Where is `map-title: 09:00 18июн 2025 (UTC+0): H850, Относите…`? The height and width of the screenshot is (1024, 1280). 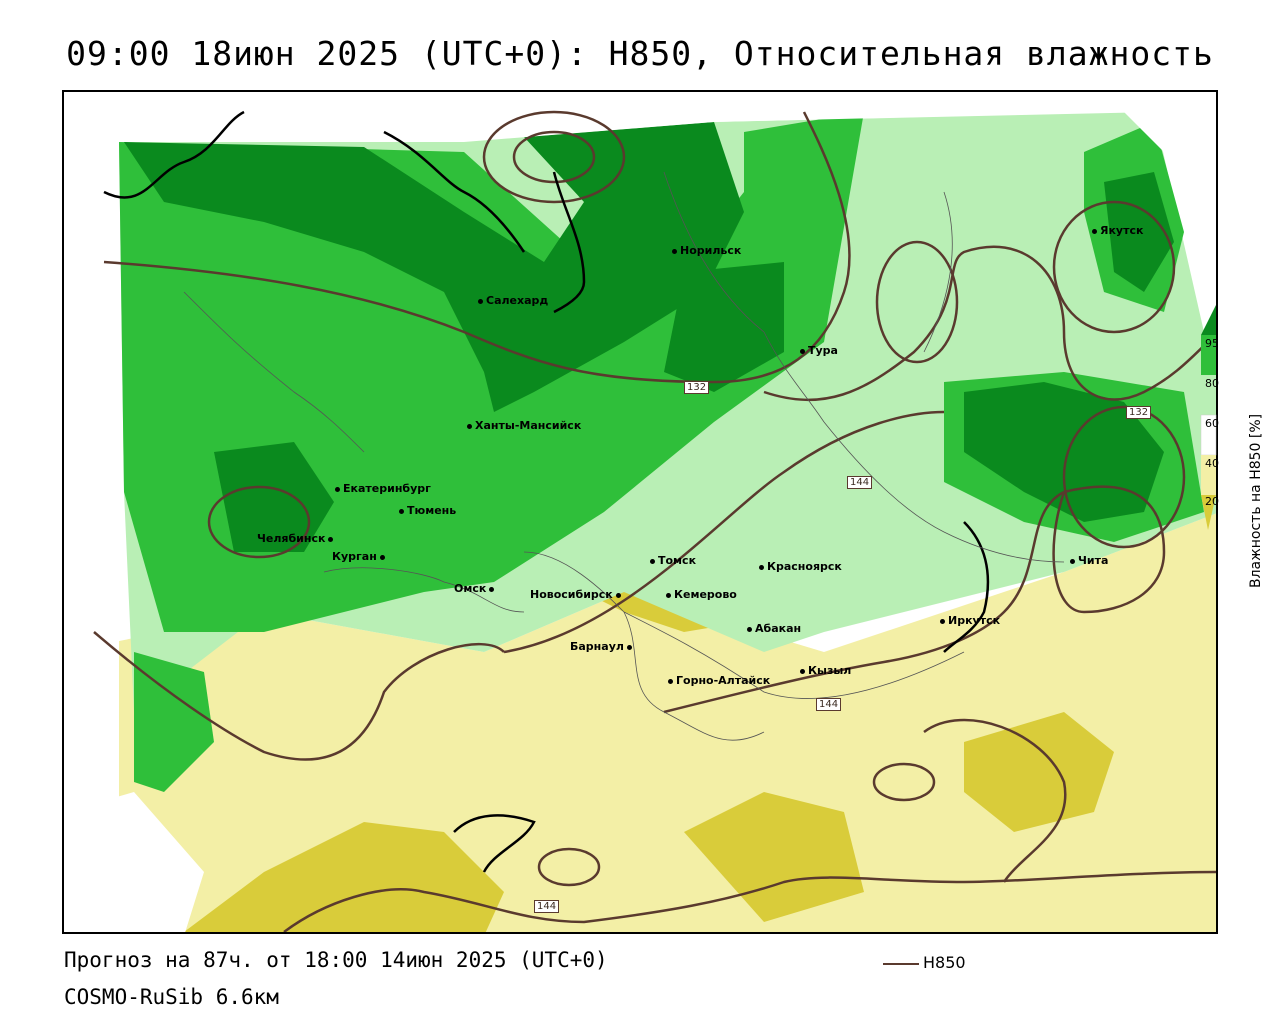
map-title: 09:00 18июн 2025 (UTC+0): H850, Относите… is located at coordinates (640, 53).